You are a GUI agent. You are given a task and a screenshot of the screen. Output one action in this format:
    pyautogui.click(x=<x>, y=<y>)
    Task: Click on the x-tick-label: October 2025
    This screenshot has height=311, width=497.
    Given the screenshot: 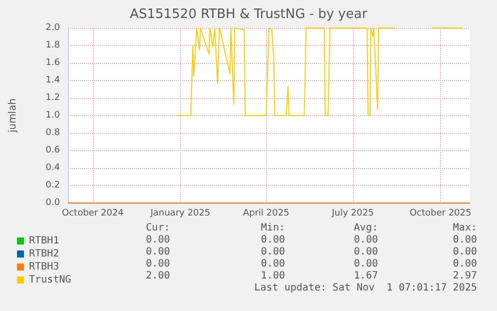 What is the action you would take?
    pyautogui.click(x=441, y=213)
    